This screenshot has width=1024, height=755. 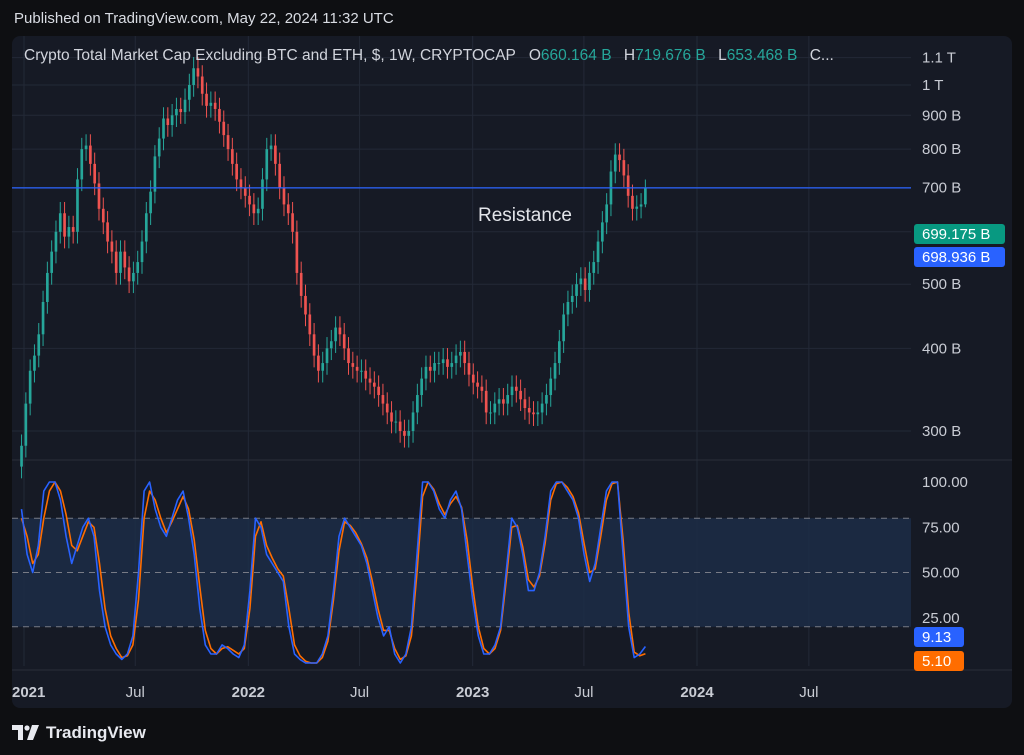 I want to click on price-tag, so click(x=959, y=234).